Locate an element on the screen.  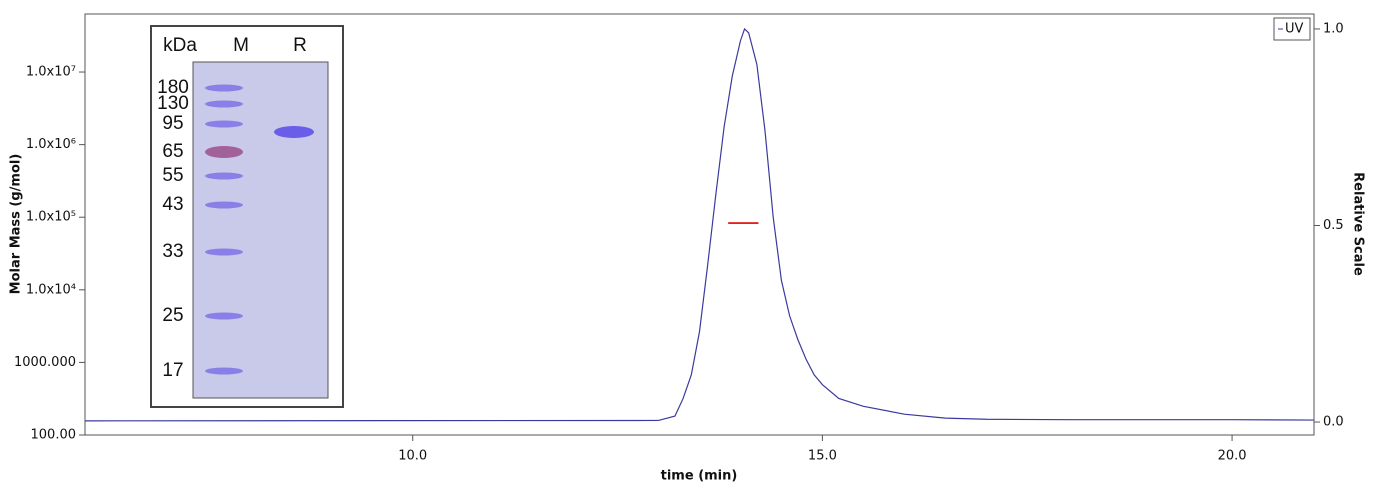
y2-tick-label: 0.0 is located at coordinates (1333, 422).